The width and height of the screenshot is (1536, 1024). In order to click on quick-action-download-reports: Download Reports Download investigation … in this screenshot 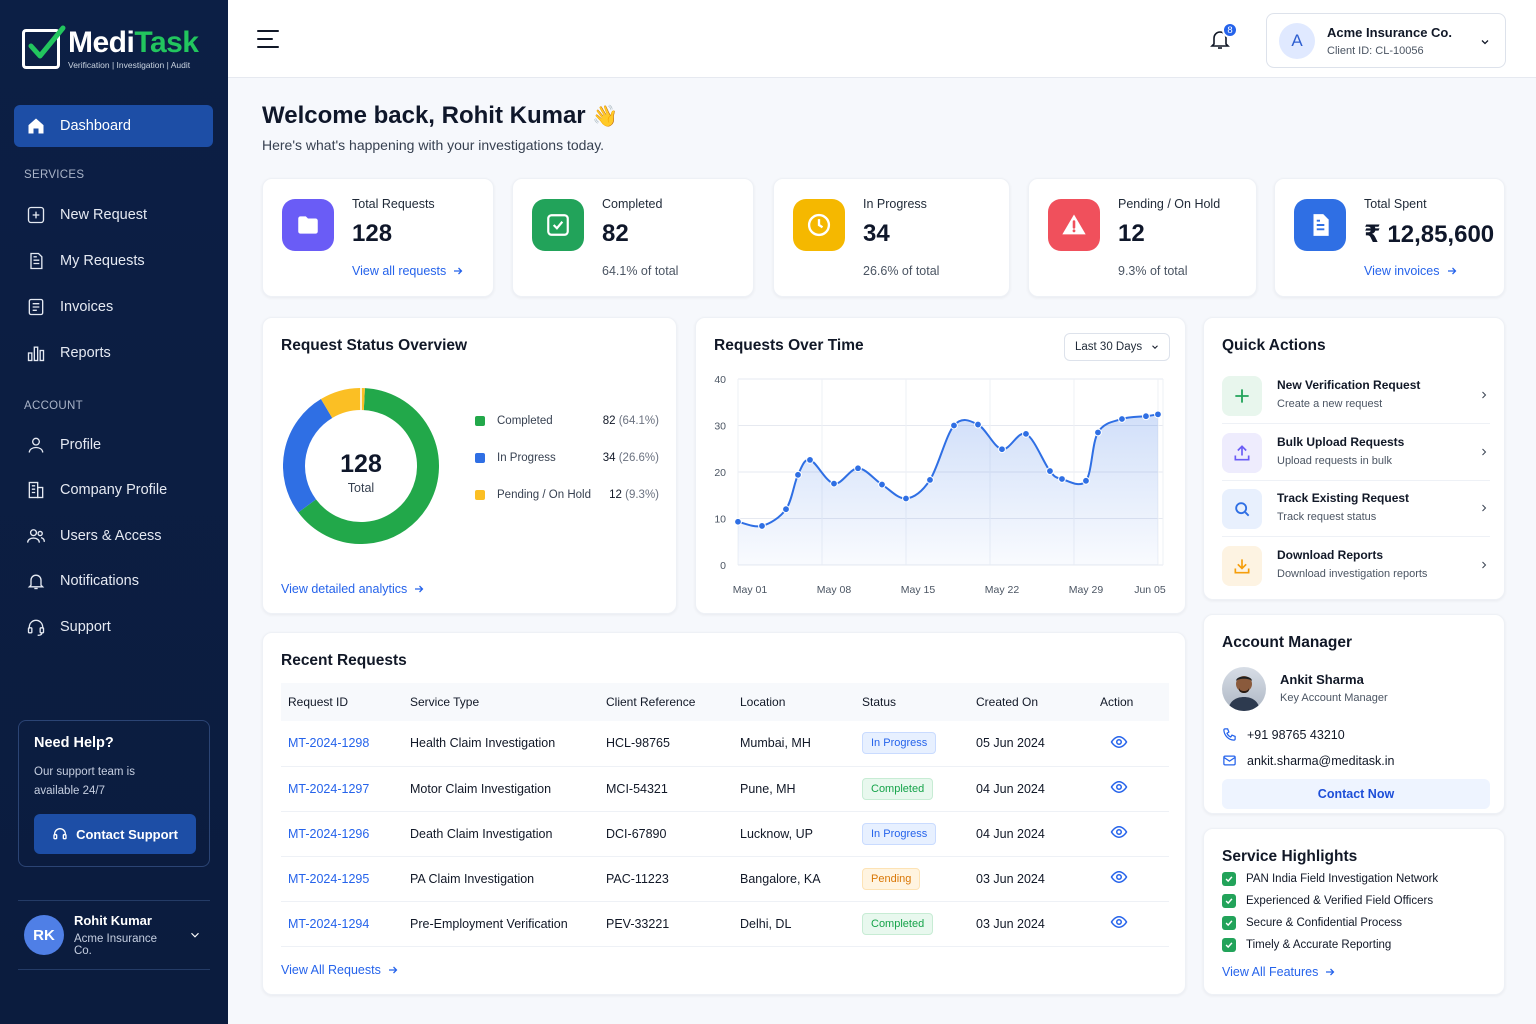, I will do `click(1356, 566)`.